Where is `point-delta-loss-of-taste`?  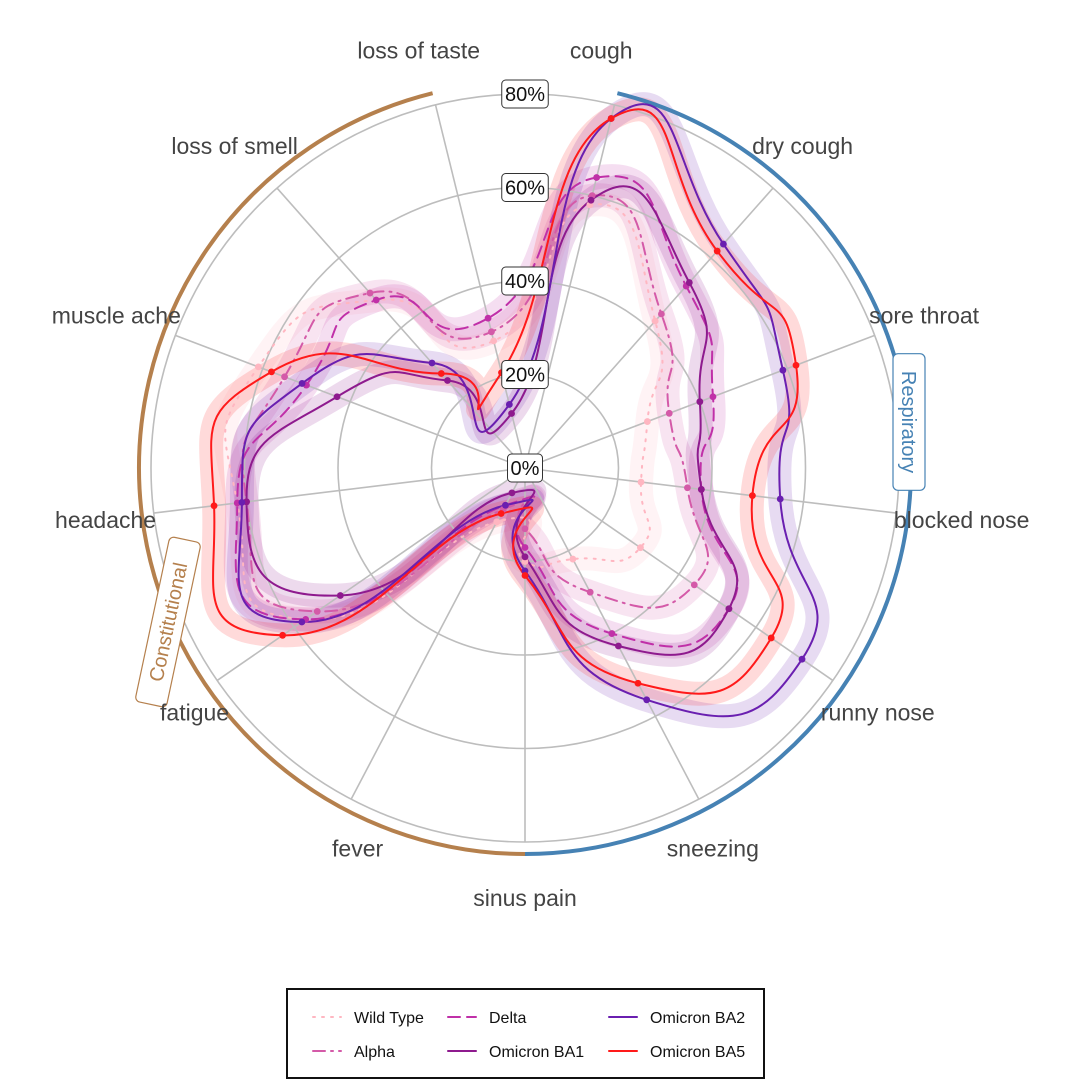
point-delta-loss-of-taste is located at coordinates (488, 318).